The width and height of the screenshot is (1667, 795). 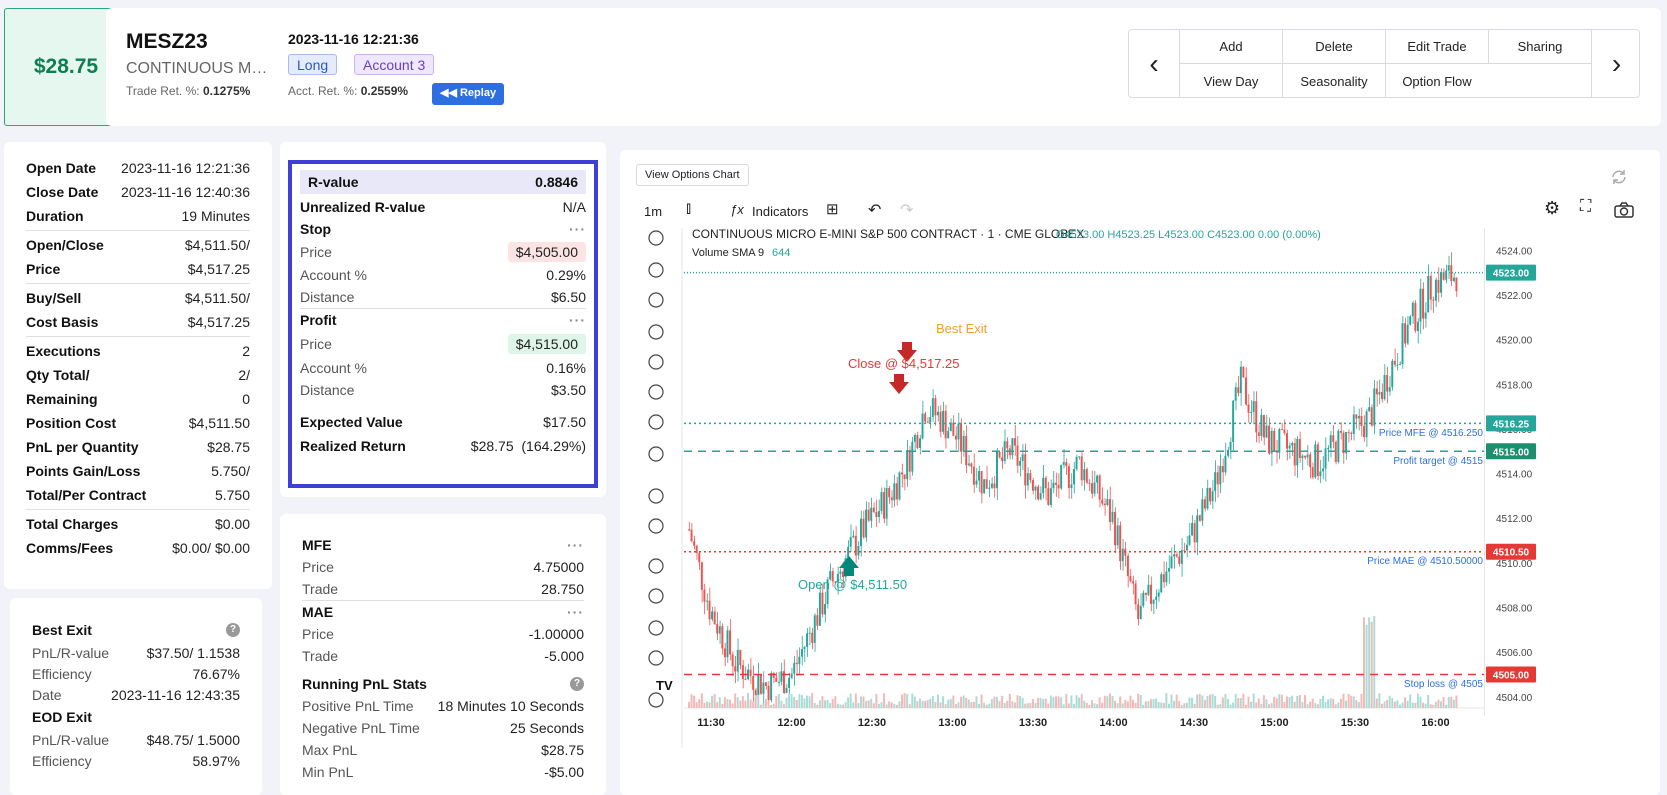 What do you see at coordinates (546, 344) in the screenshot?
I see `profit-price-value: $4,515.00` at bounding box center [546, 344].